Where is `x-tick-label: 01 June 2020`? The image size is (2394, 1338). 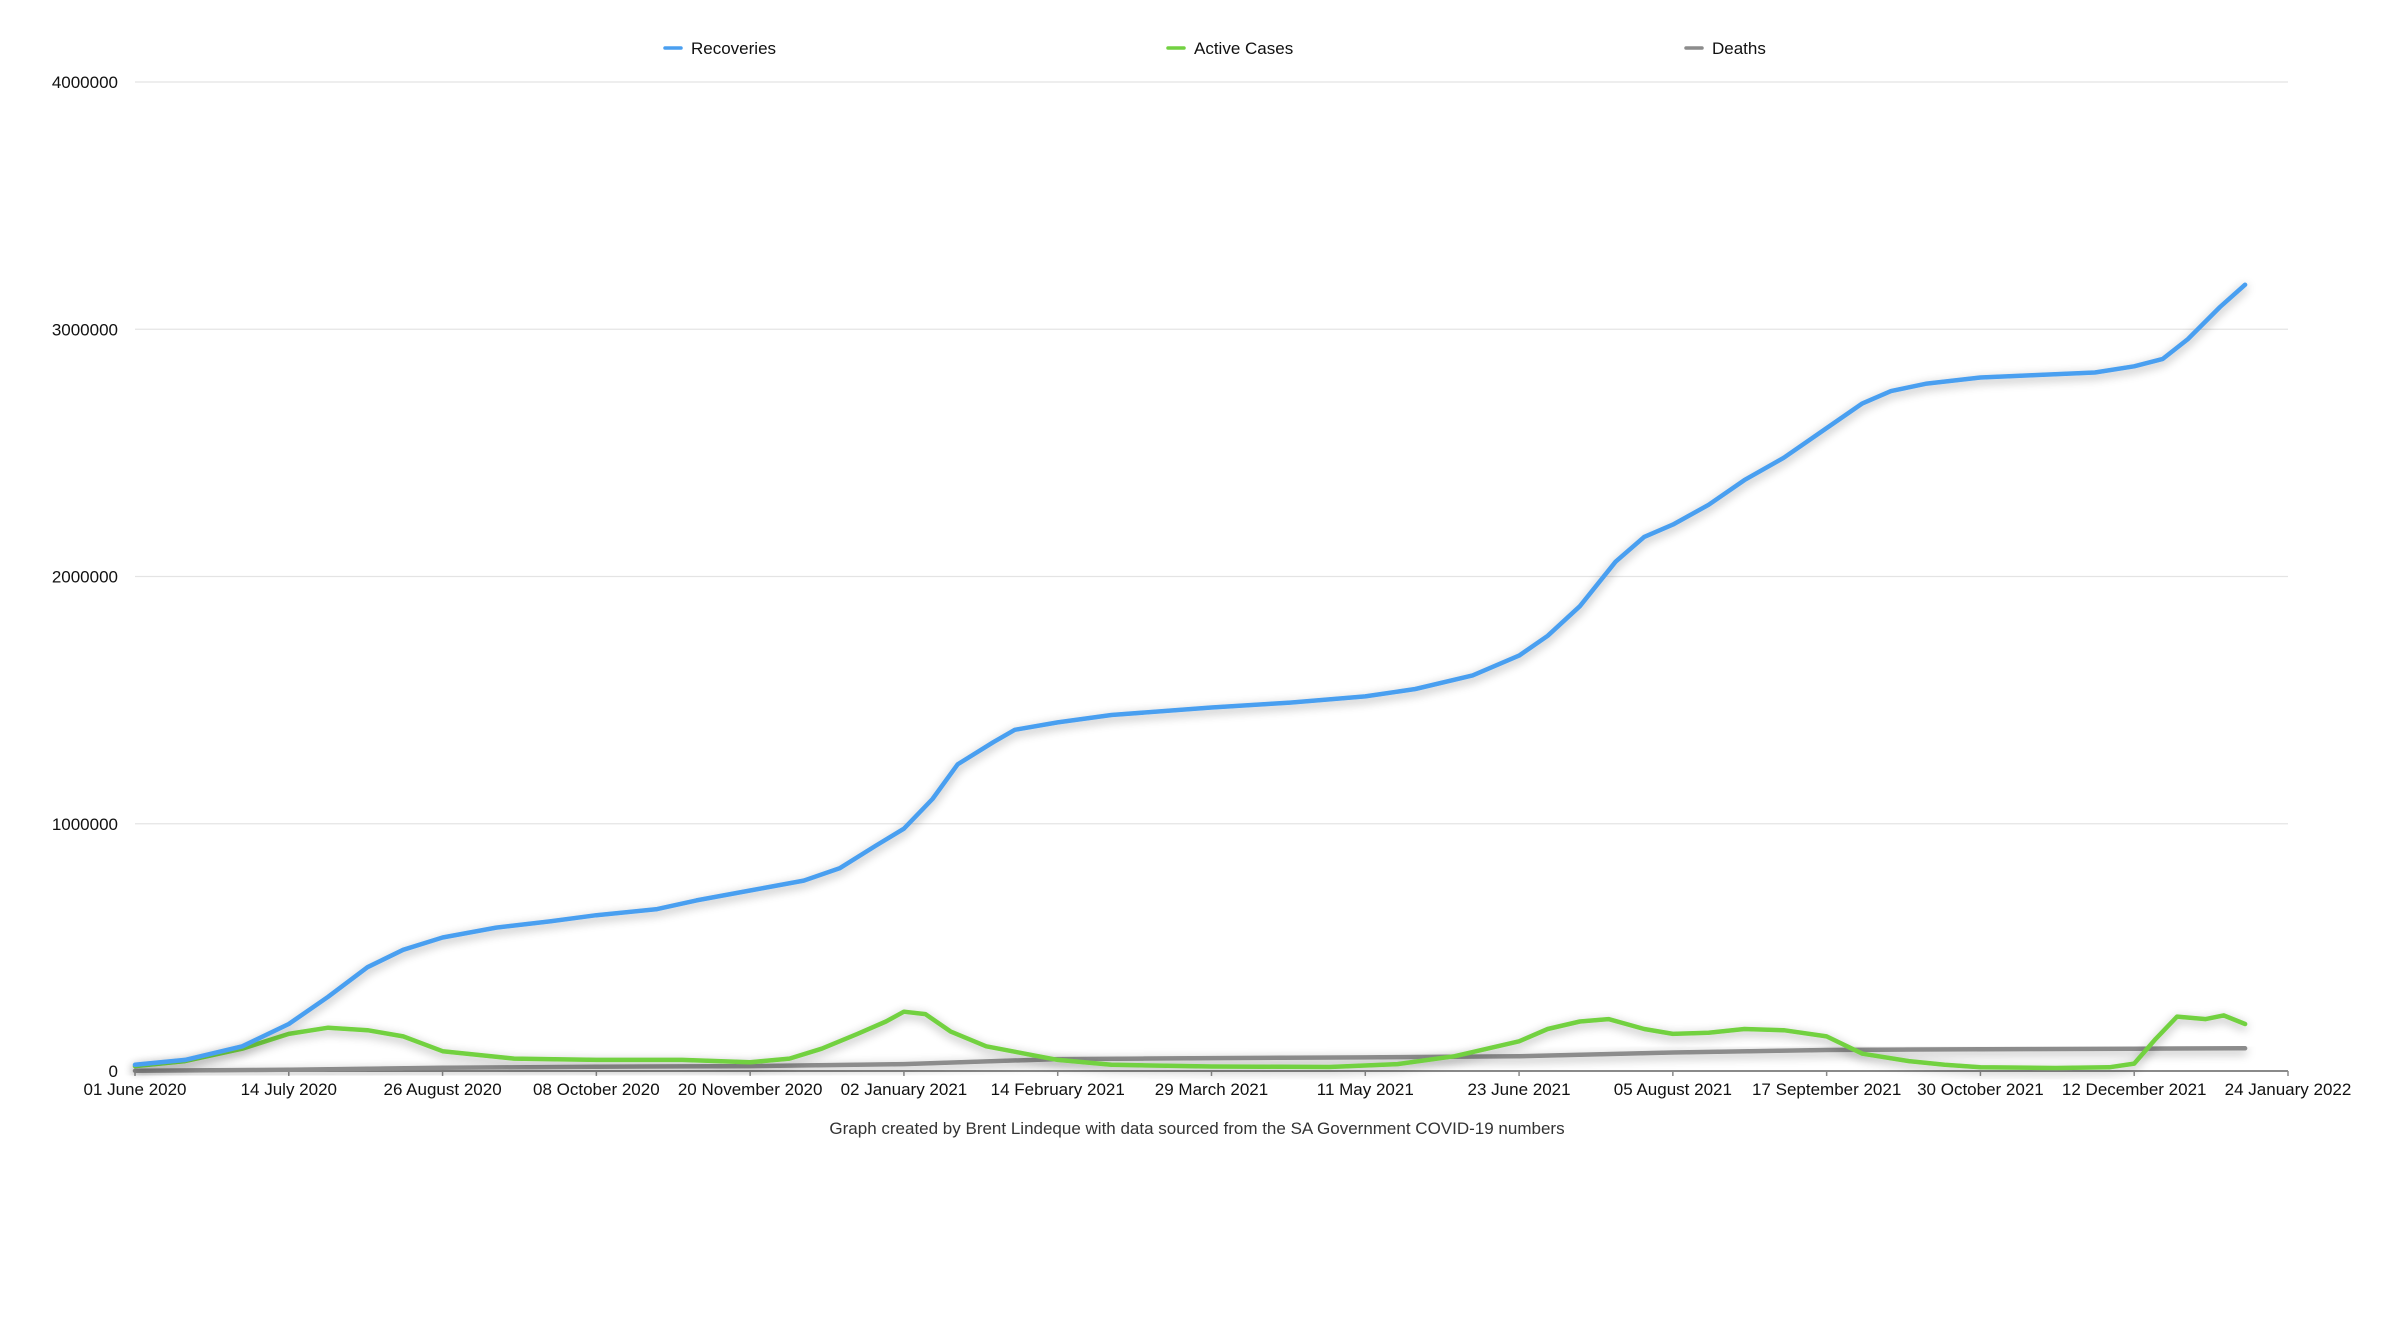 x-tick-label: 01 June 2020 is located at coordinates (134, 1089).